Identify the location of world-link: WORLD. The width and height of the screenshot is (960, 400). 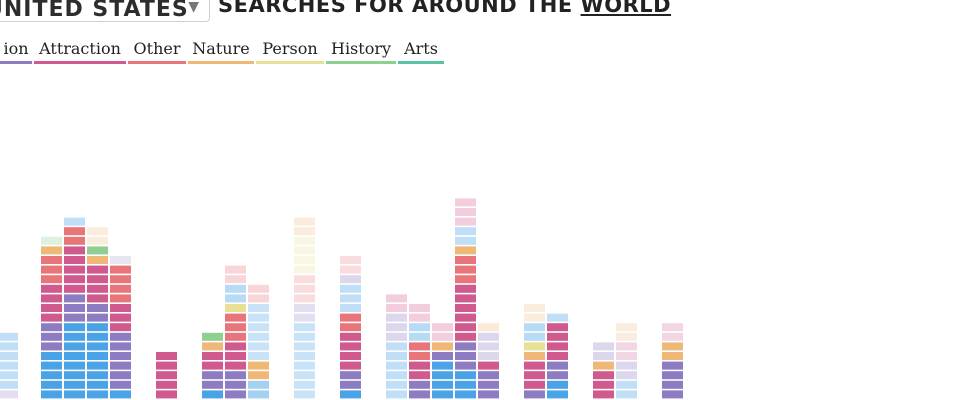
(626, 8).